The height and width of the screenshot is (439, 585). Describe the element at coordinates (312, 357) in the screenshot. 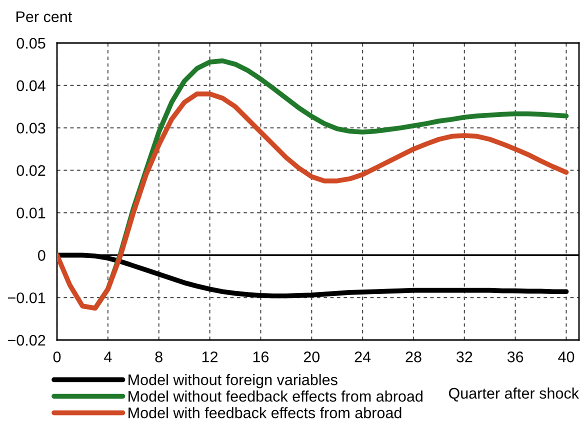

I see `x-tick-label: 20` at that location.